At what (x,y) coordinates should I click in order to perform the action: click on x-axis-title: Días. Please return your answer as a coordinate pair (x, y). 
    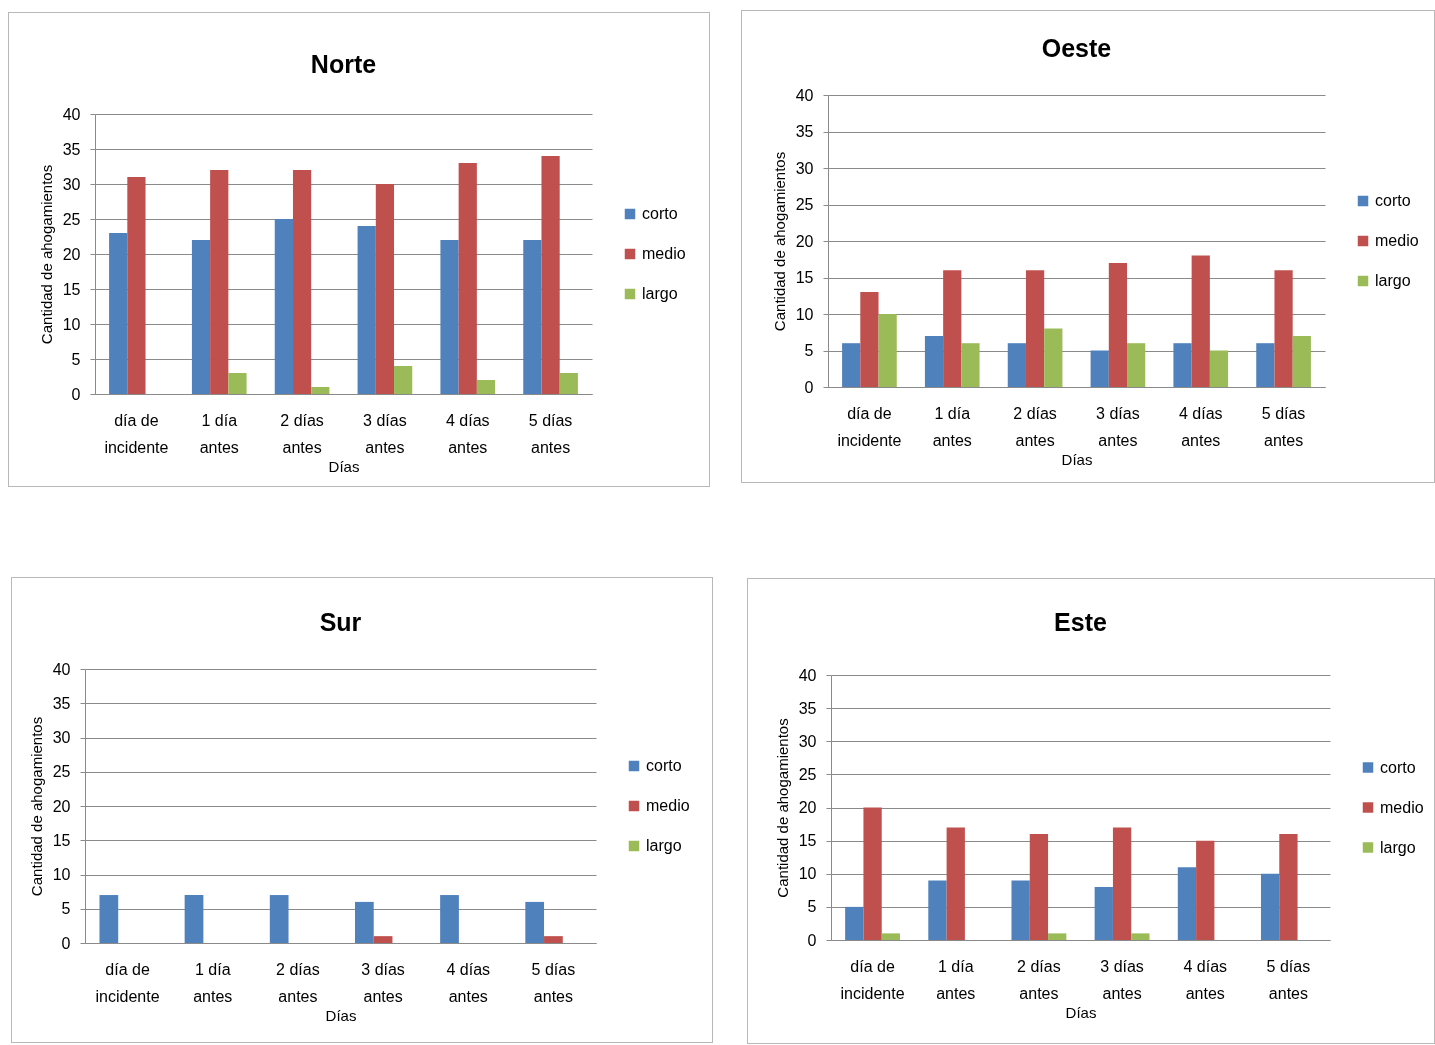
    Looking at the image, I should click on (344, 466).